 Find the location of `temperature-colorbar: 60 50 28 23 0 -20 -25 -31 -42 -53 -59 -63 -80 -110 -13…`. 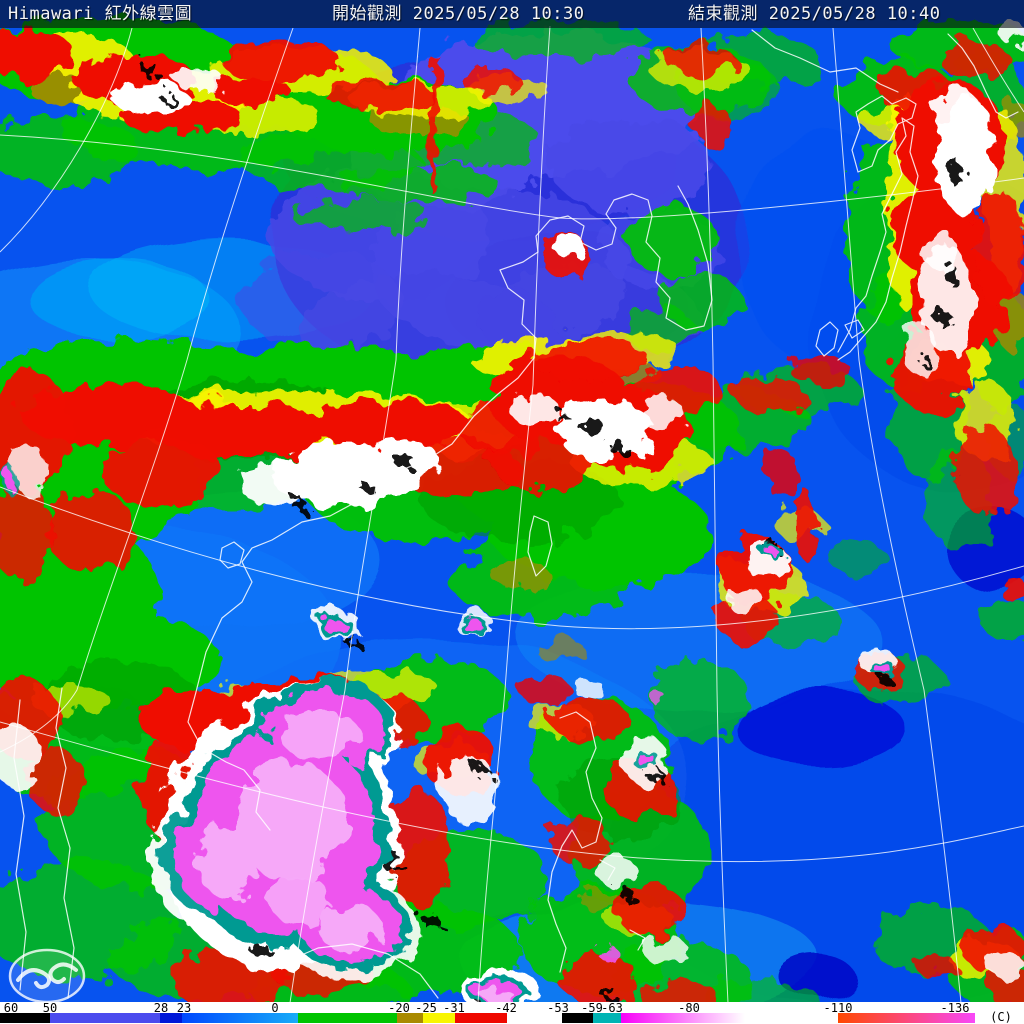

temperature-colorbar: 60 50 28 23 0 -20 -25 -31 -42 -53 -59 -63 -80 -110 -13… is located at coordinates (512, 1013).